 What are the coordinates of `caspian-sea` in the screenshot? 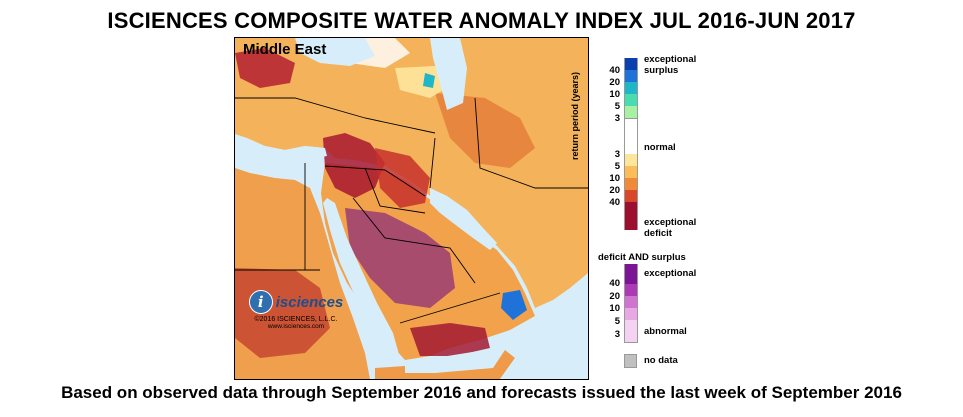 It's located at (448, 74).